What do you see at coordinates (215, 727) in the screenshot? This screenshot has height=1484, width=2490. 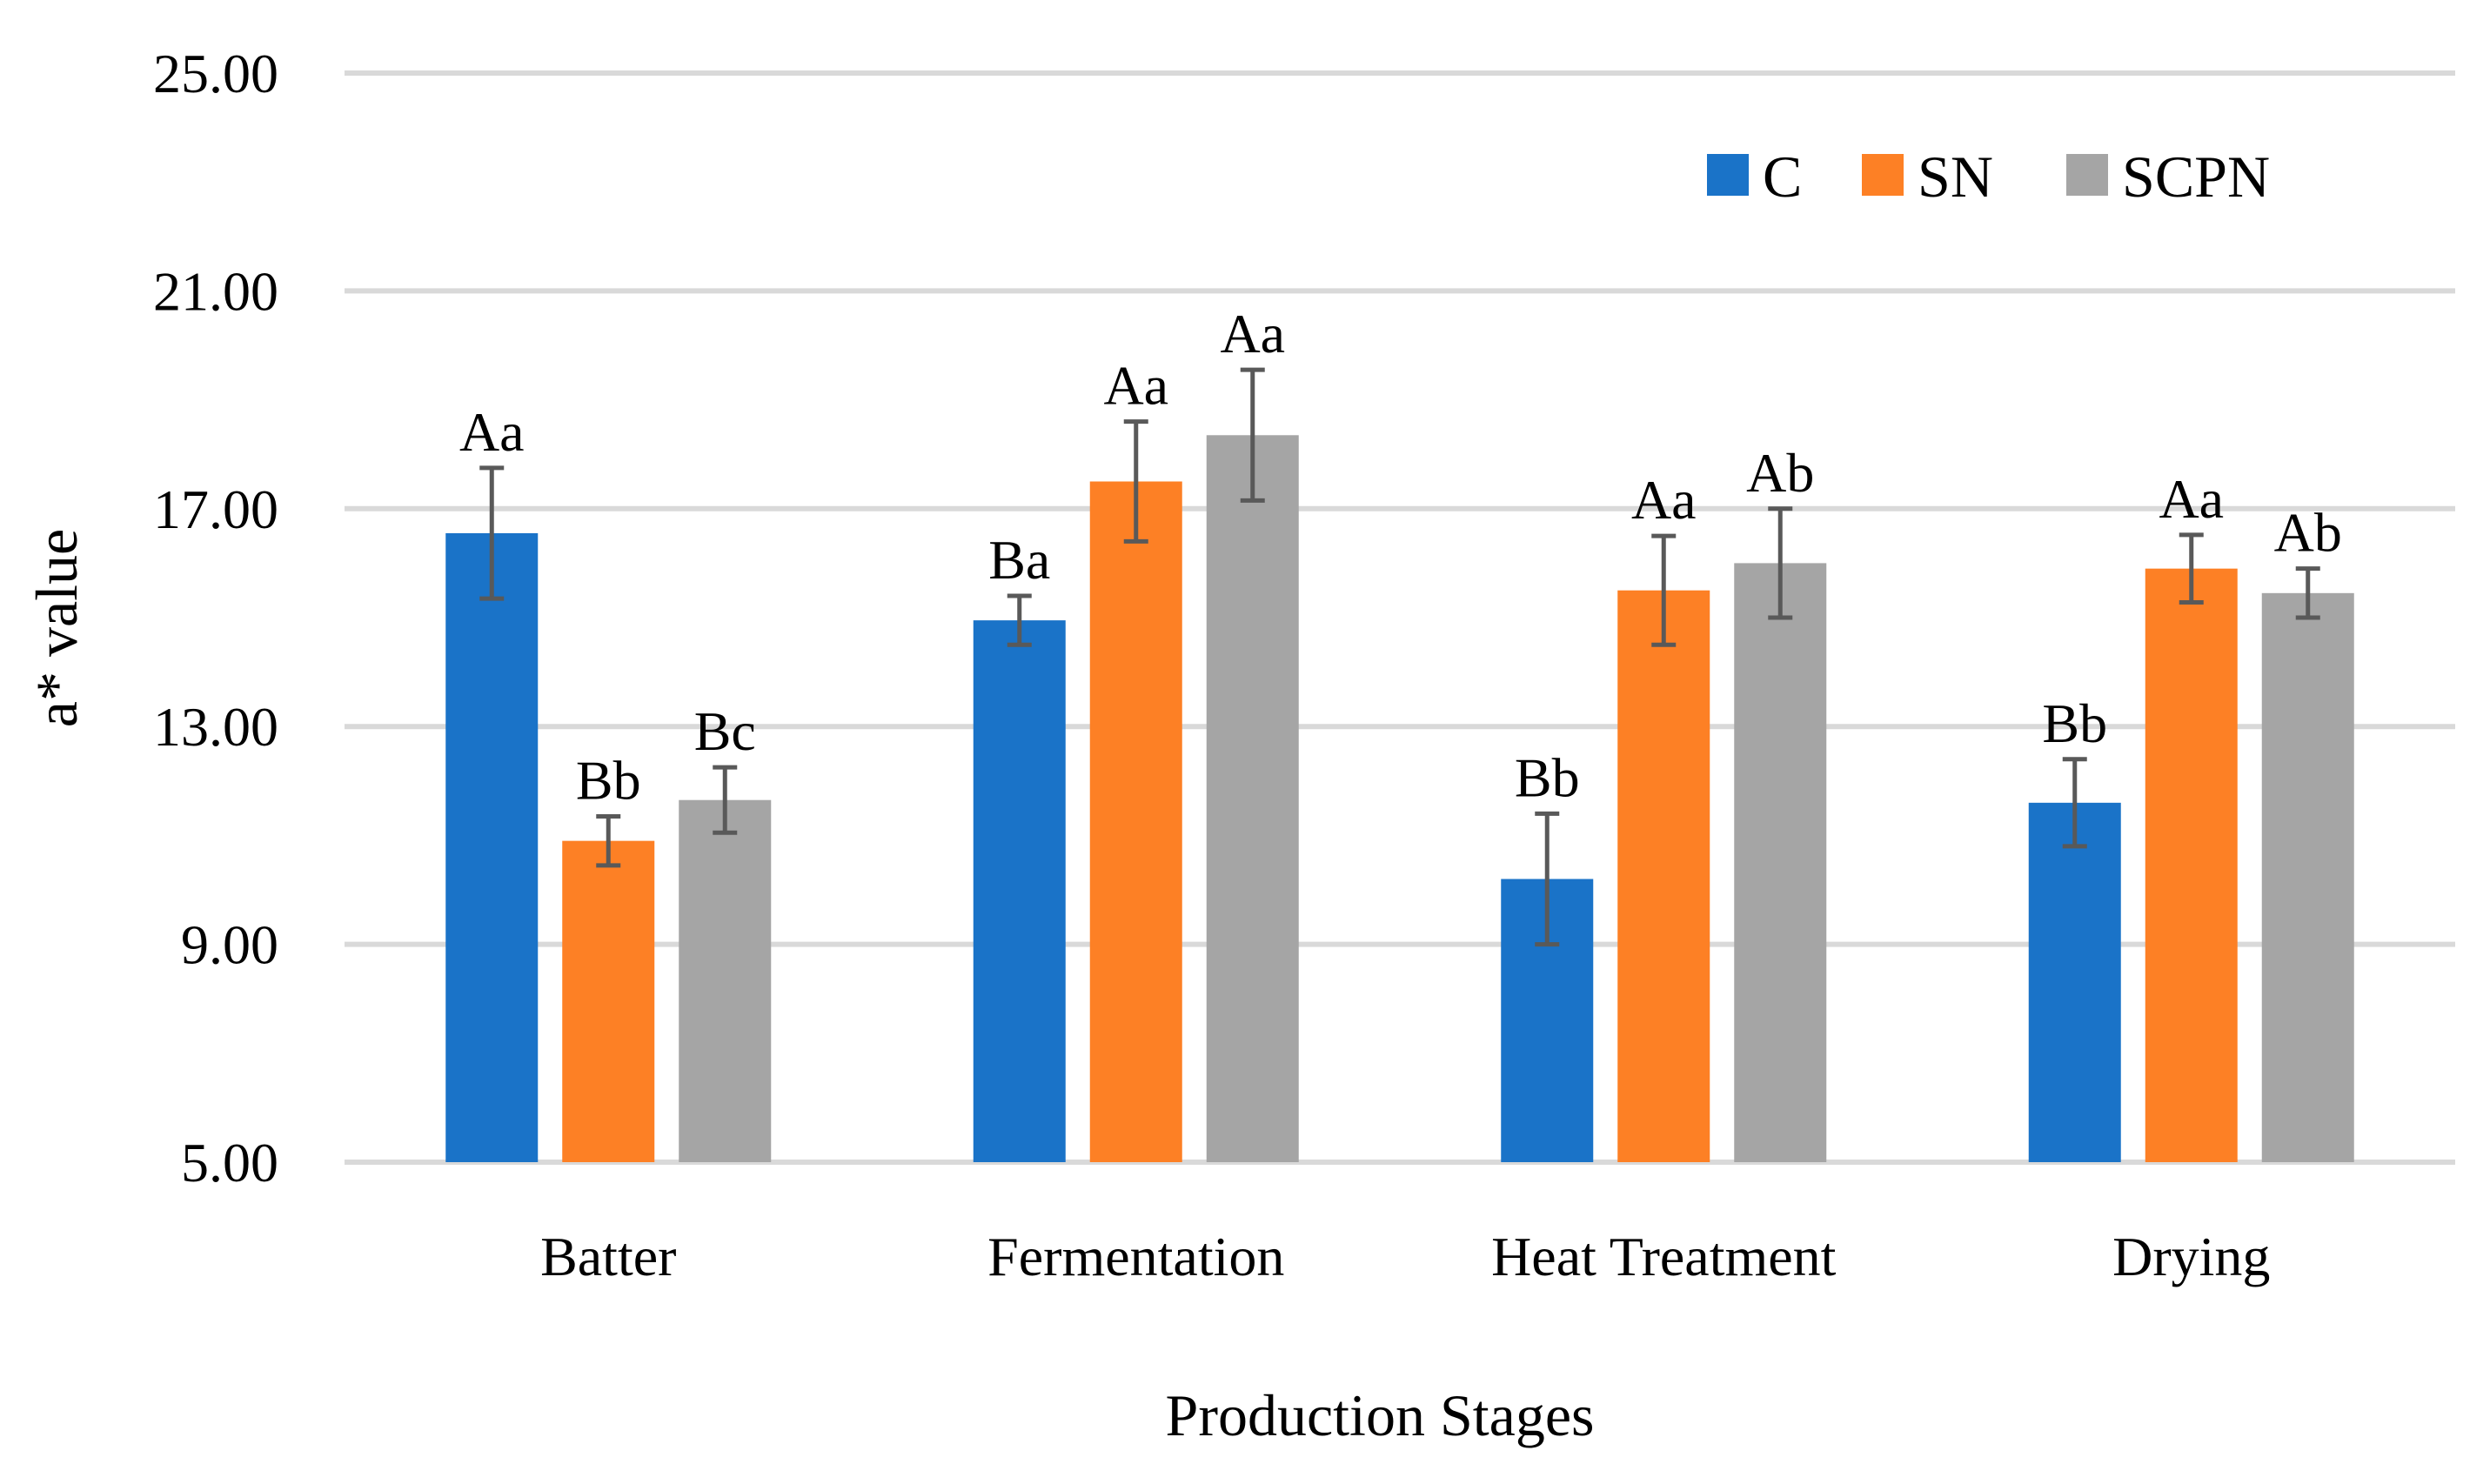 I see `y-tick-label: 13.00` at bounding box center [215, 727].